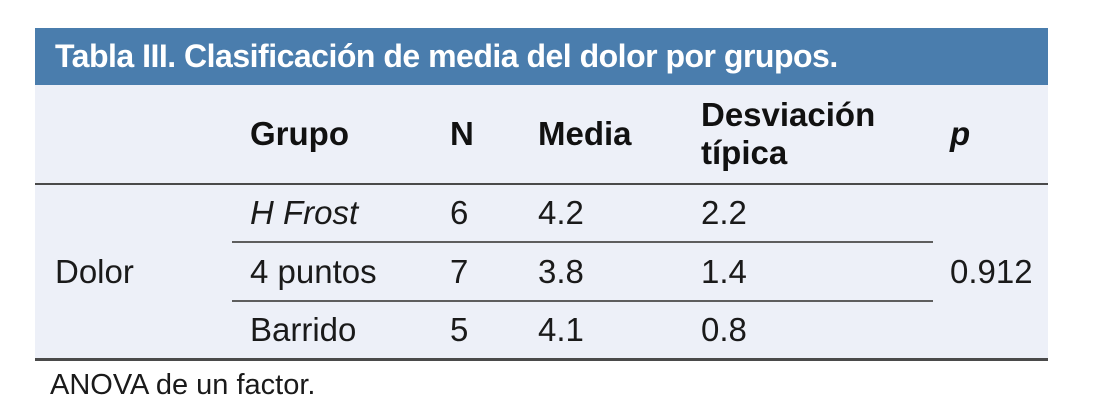 The width and height of the screenshot is (1114, 416). What do you see at coordinates (94, 271) in the screenshot?
I see `row-group-label-dolor: Dolor` at bounding box center [94, 271].